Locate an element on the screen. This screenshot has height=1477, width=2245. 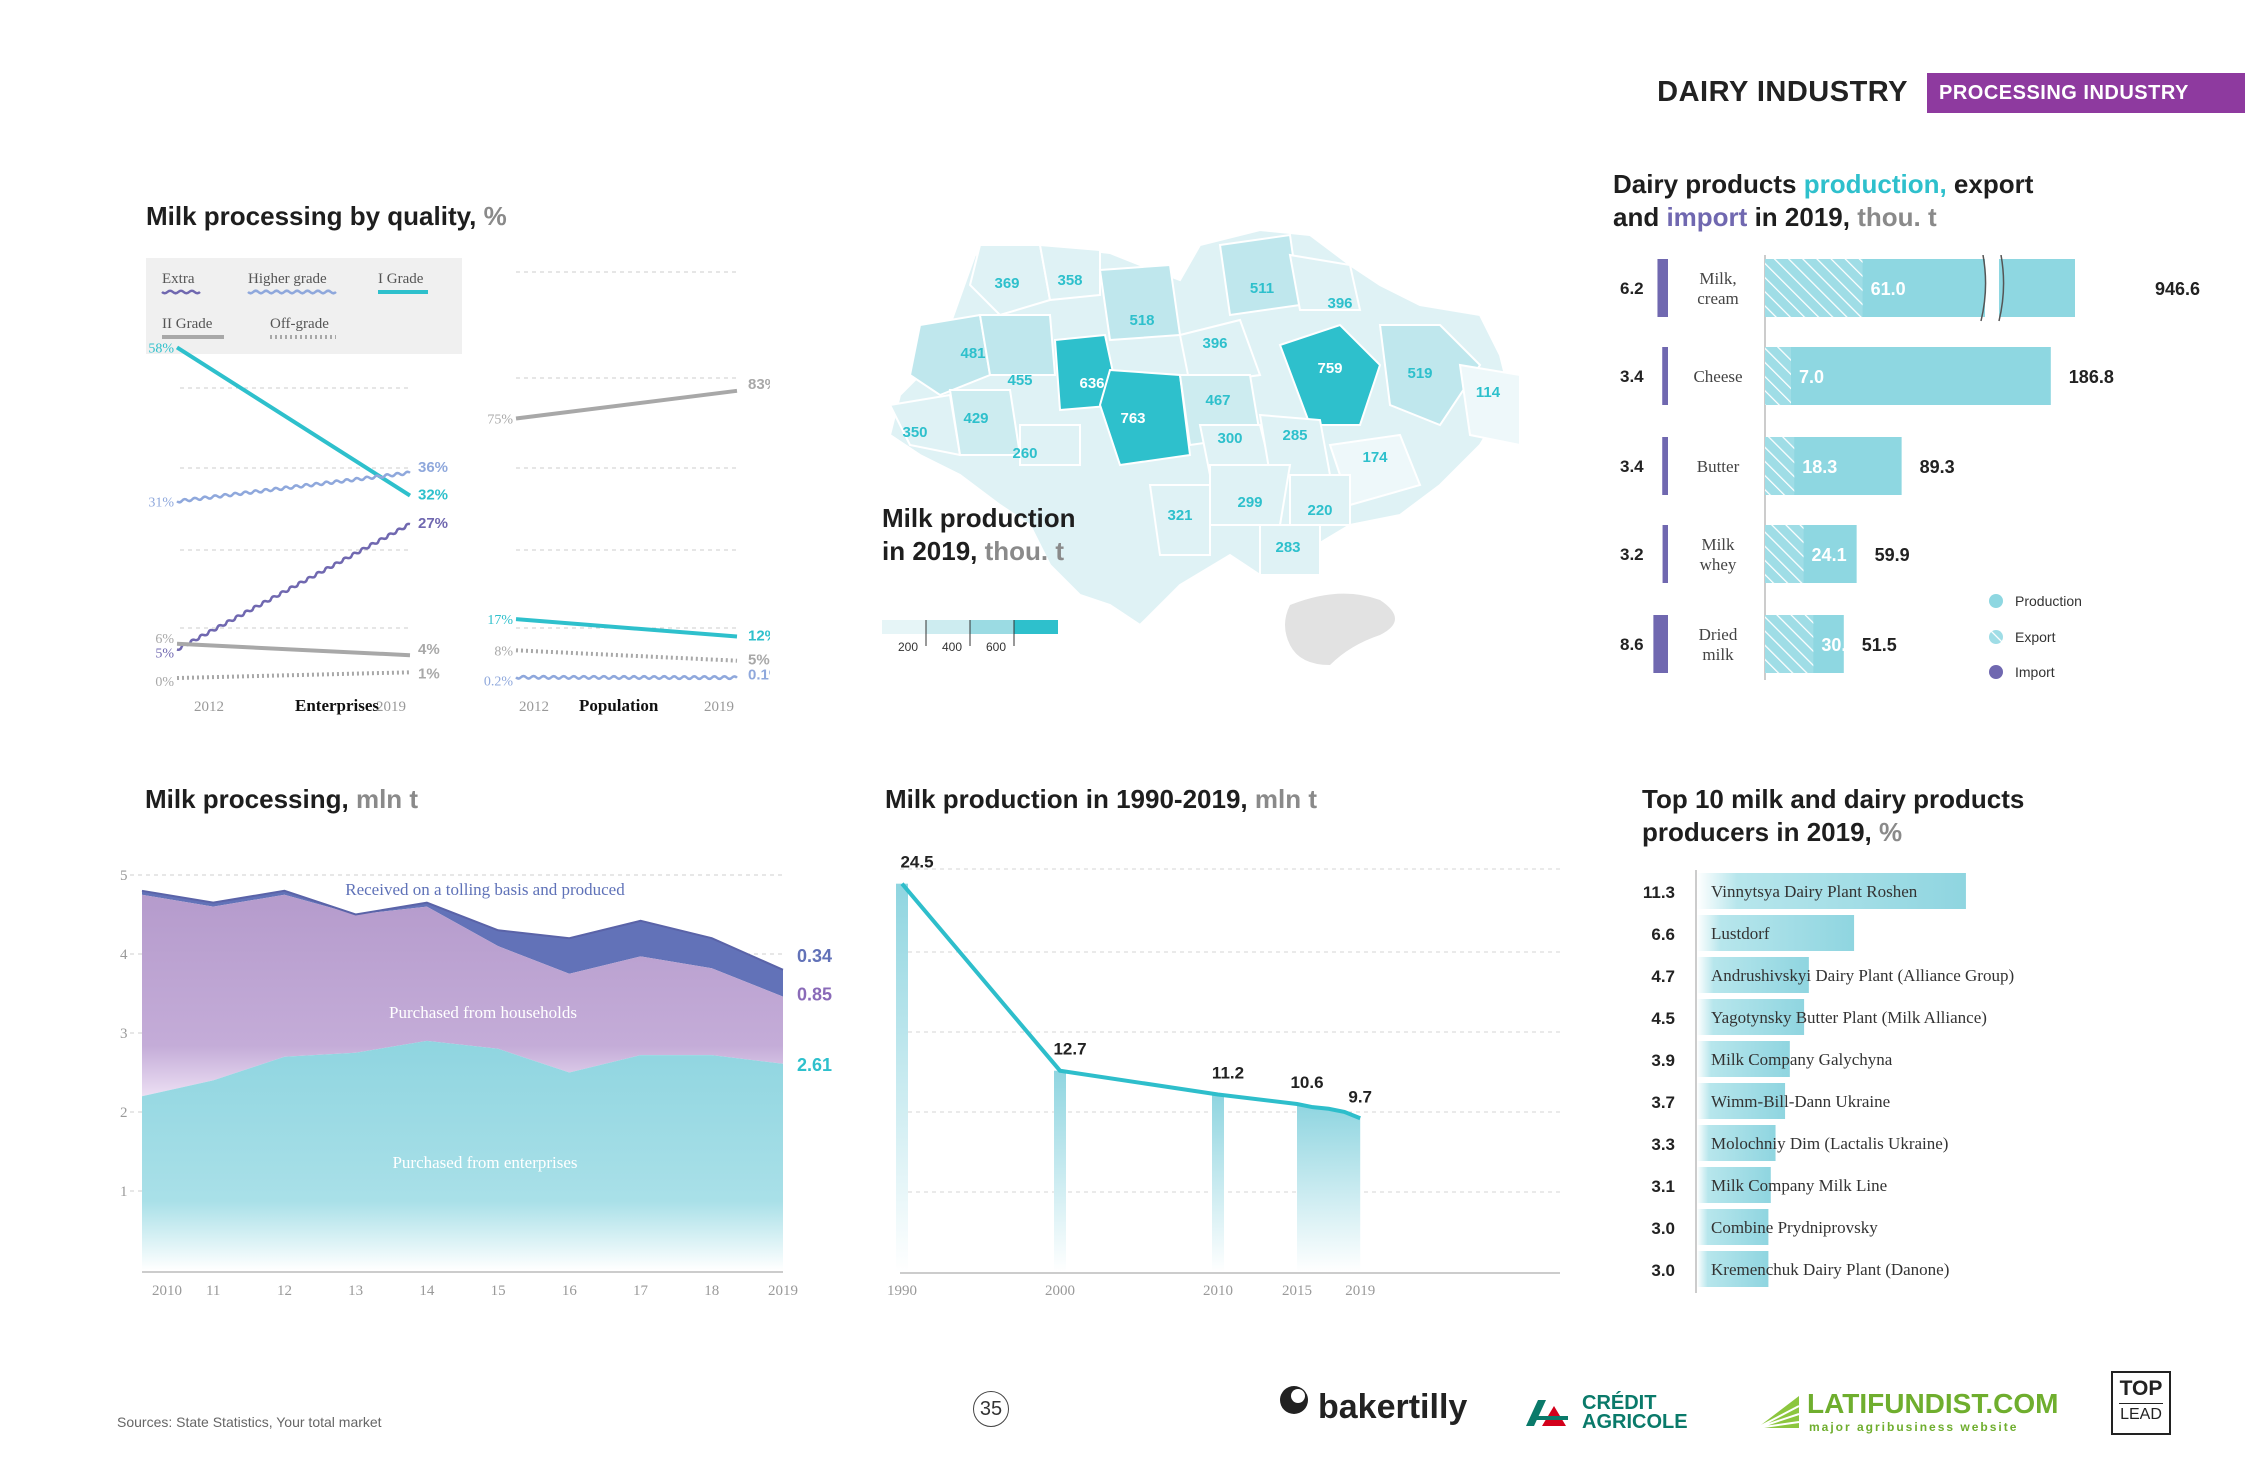
ent-end-label: 36% is located at coordinates (433, 467).